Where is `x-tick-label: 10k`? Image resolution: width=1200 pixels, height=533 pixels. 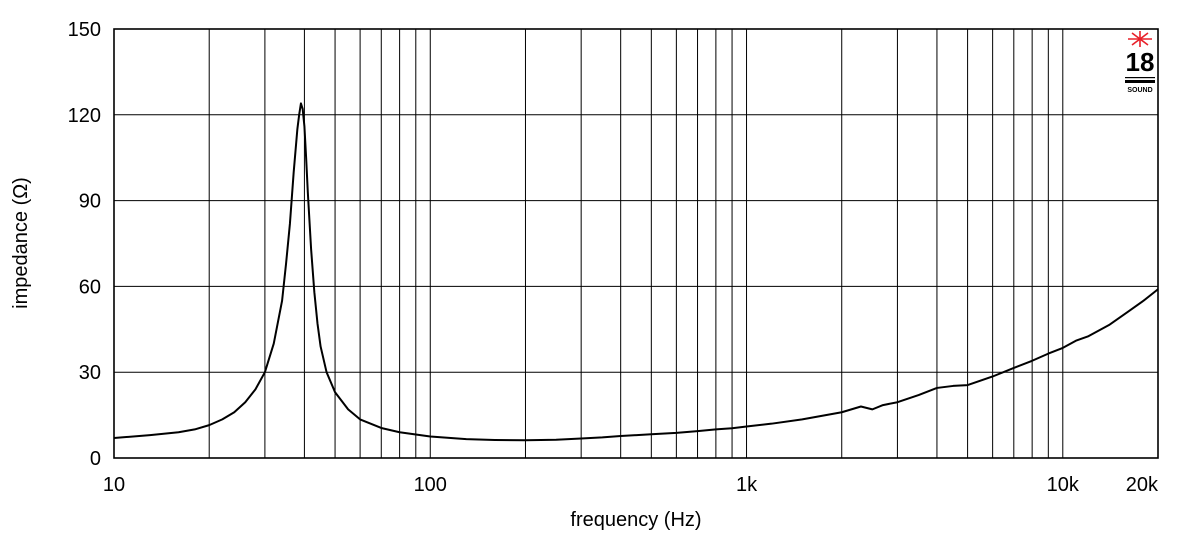
x-tick-label: 10k is located at coordinates (1063, 485).